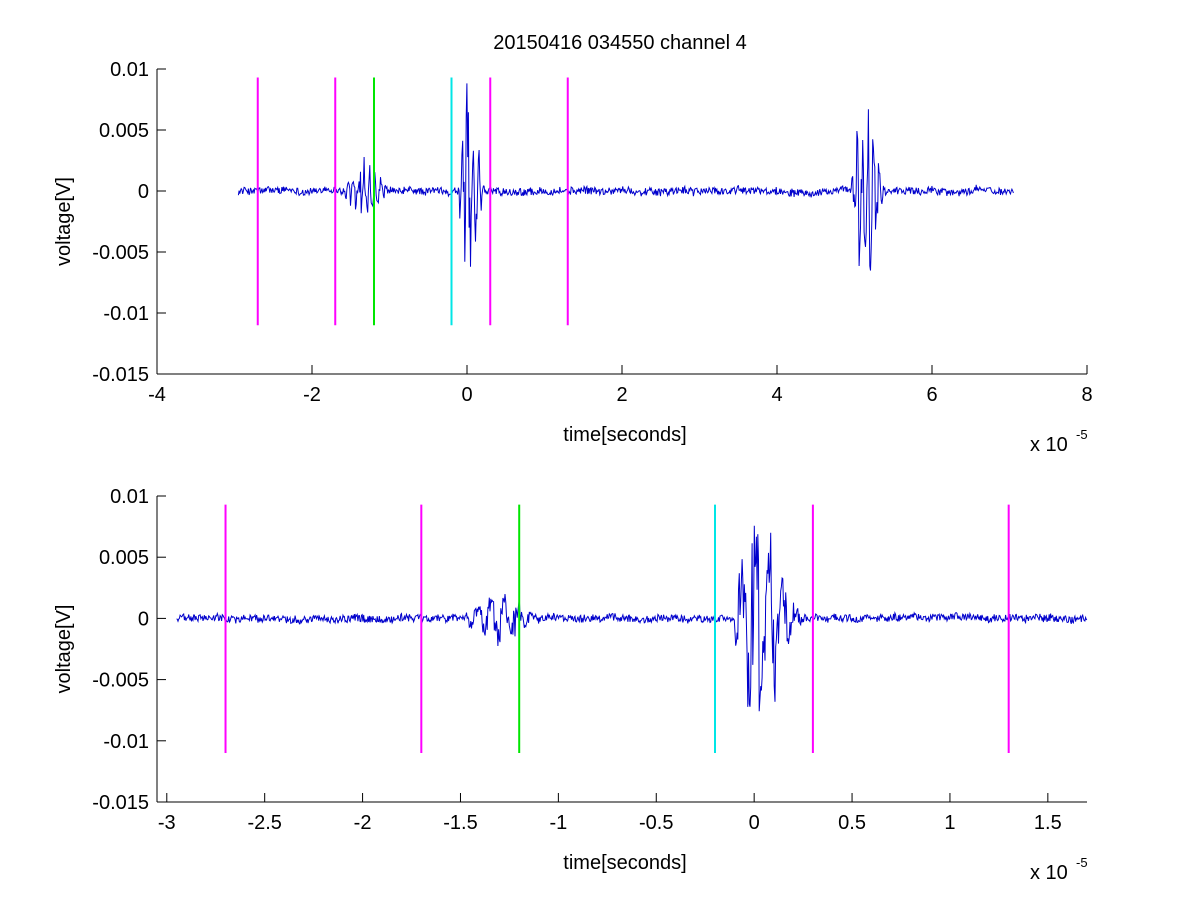  What do you see at coordinates (620, 43) in the screenshot?
I see `figure-title: 20150416 034550 channel 4` at bounding box center [620, 43].